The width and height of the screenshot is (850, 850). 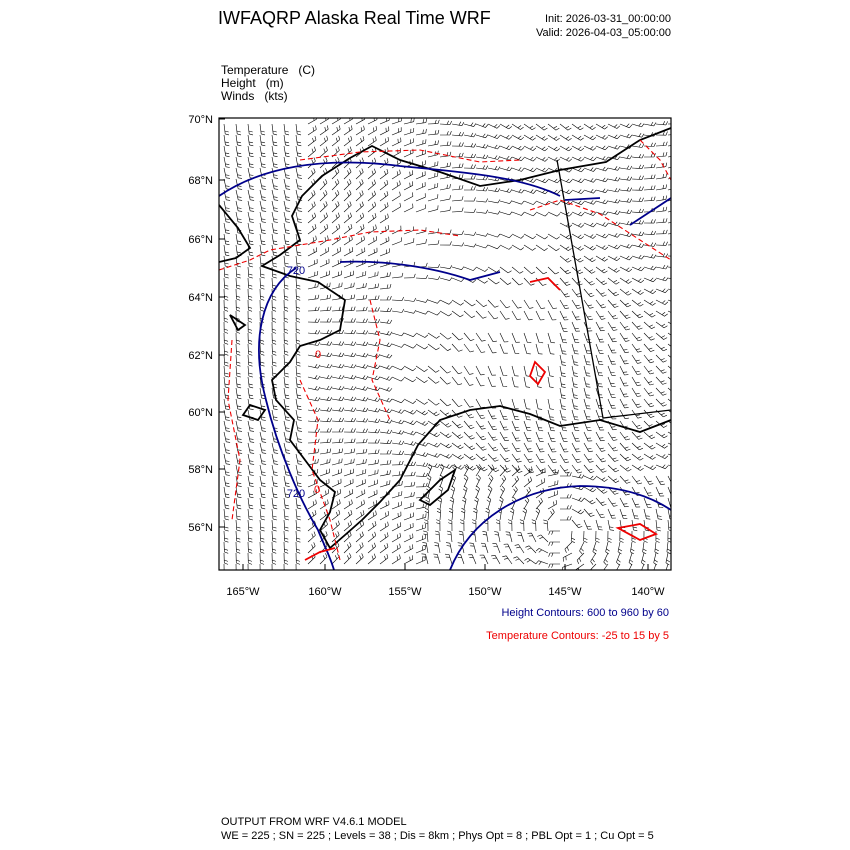 What do you see at coordinates (613, 289) in the screenshot?
I see `borders` at bounding box center [613, 289].